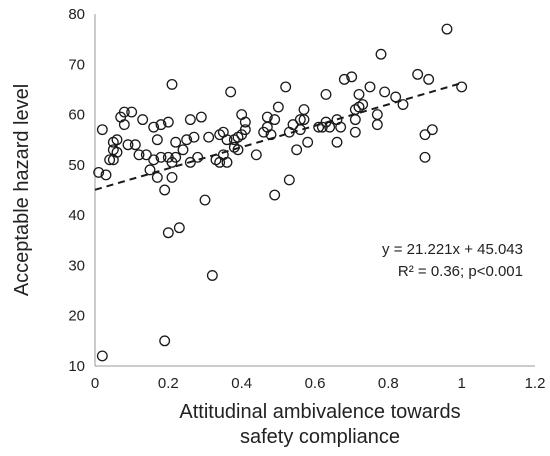  I want to click on y-tick-label: 80, so click(76, 14).